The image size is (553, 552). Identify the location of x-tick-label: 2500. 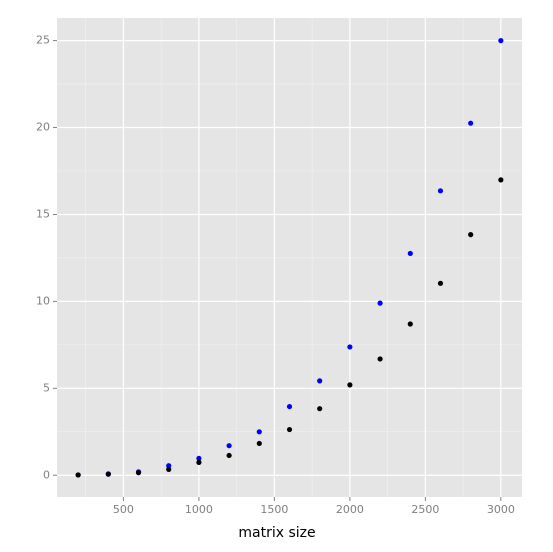
(425, 509).